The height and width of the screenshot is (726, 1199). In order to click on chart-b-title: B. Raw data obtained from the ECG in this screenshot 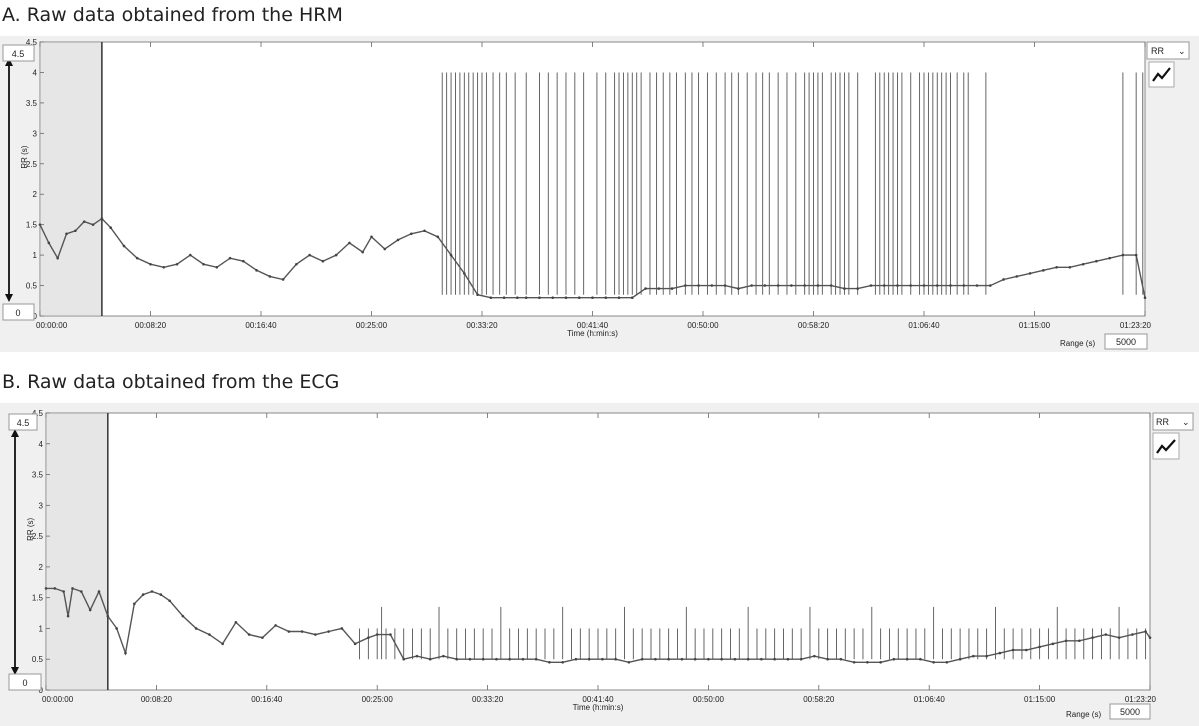, I will do `click(171, 382)`.